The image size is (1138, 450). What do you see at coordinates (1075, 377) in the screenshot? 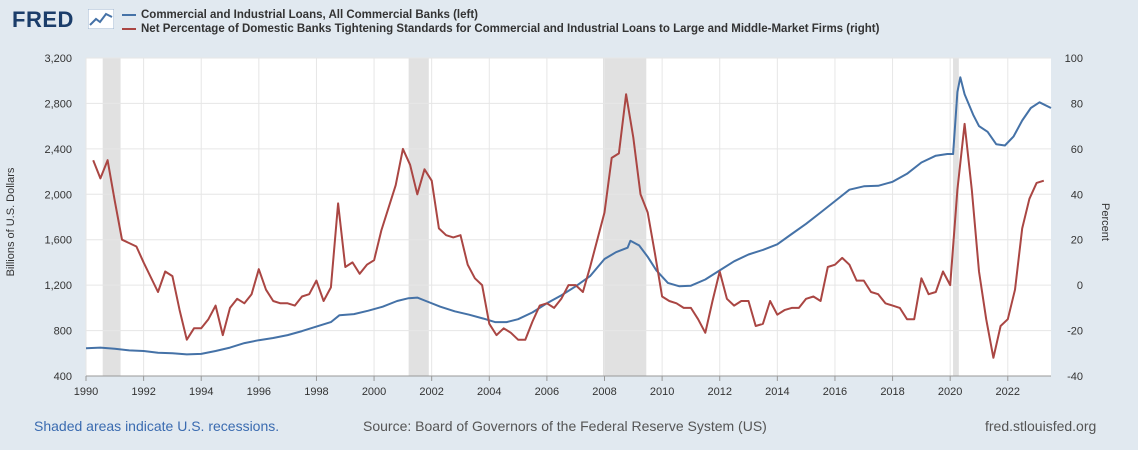
I see `y-tick-label-right: -40` at bounding box center [1075, 377].